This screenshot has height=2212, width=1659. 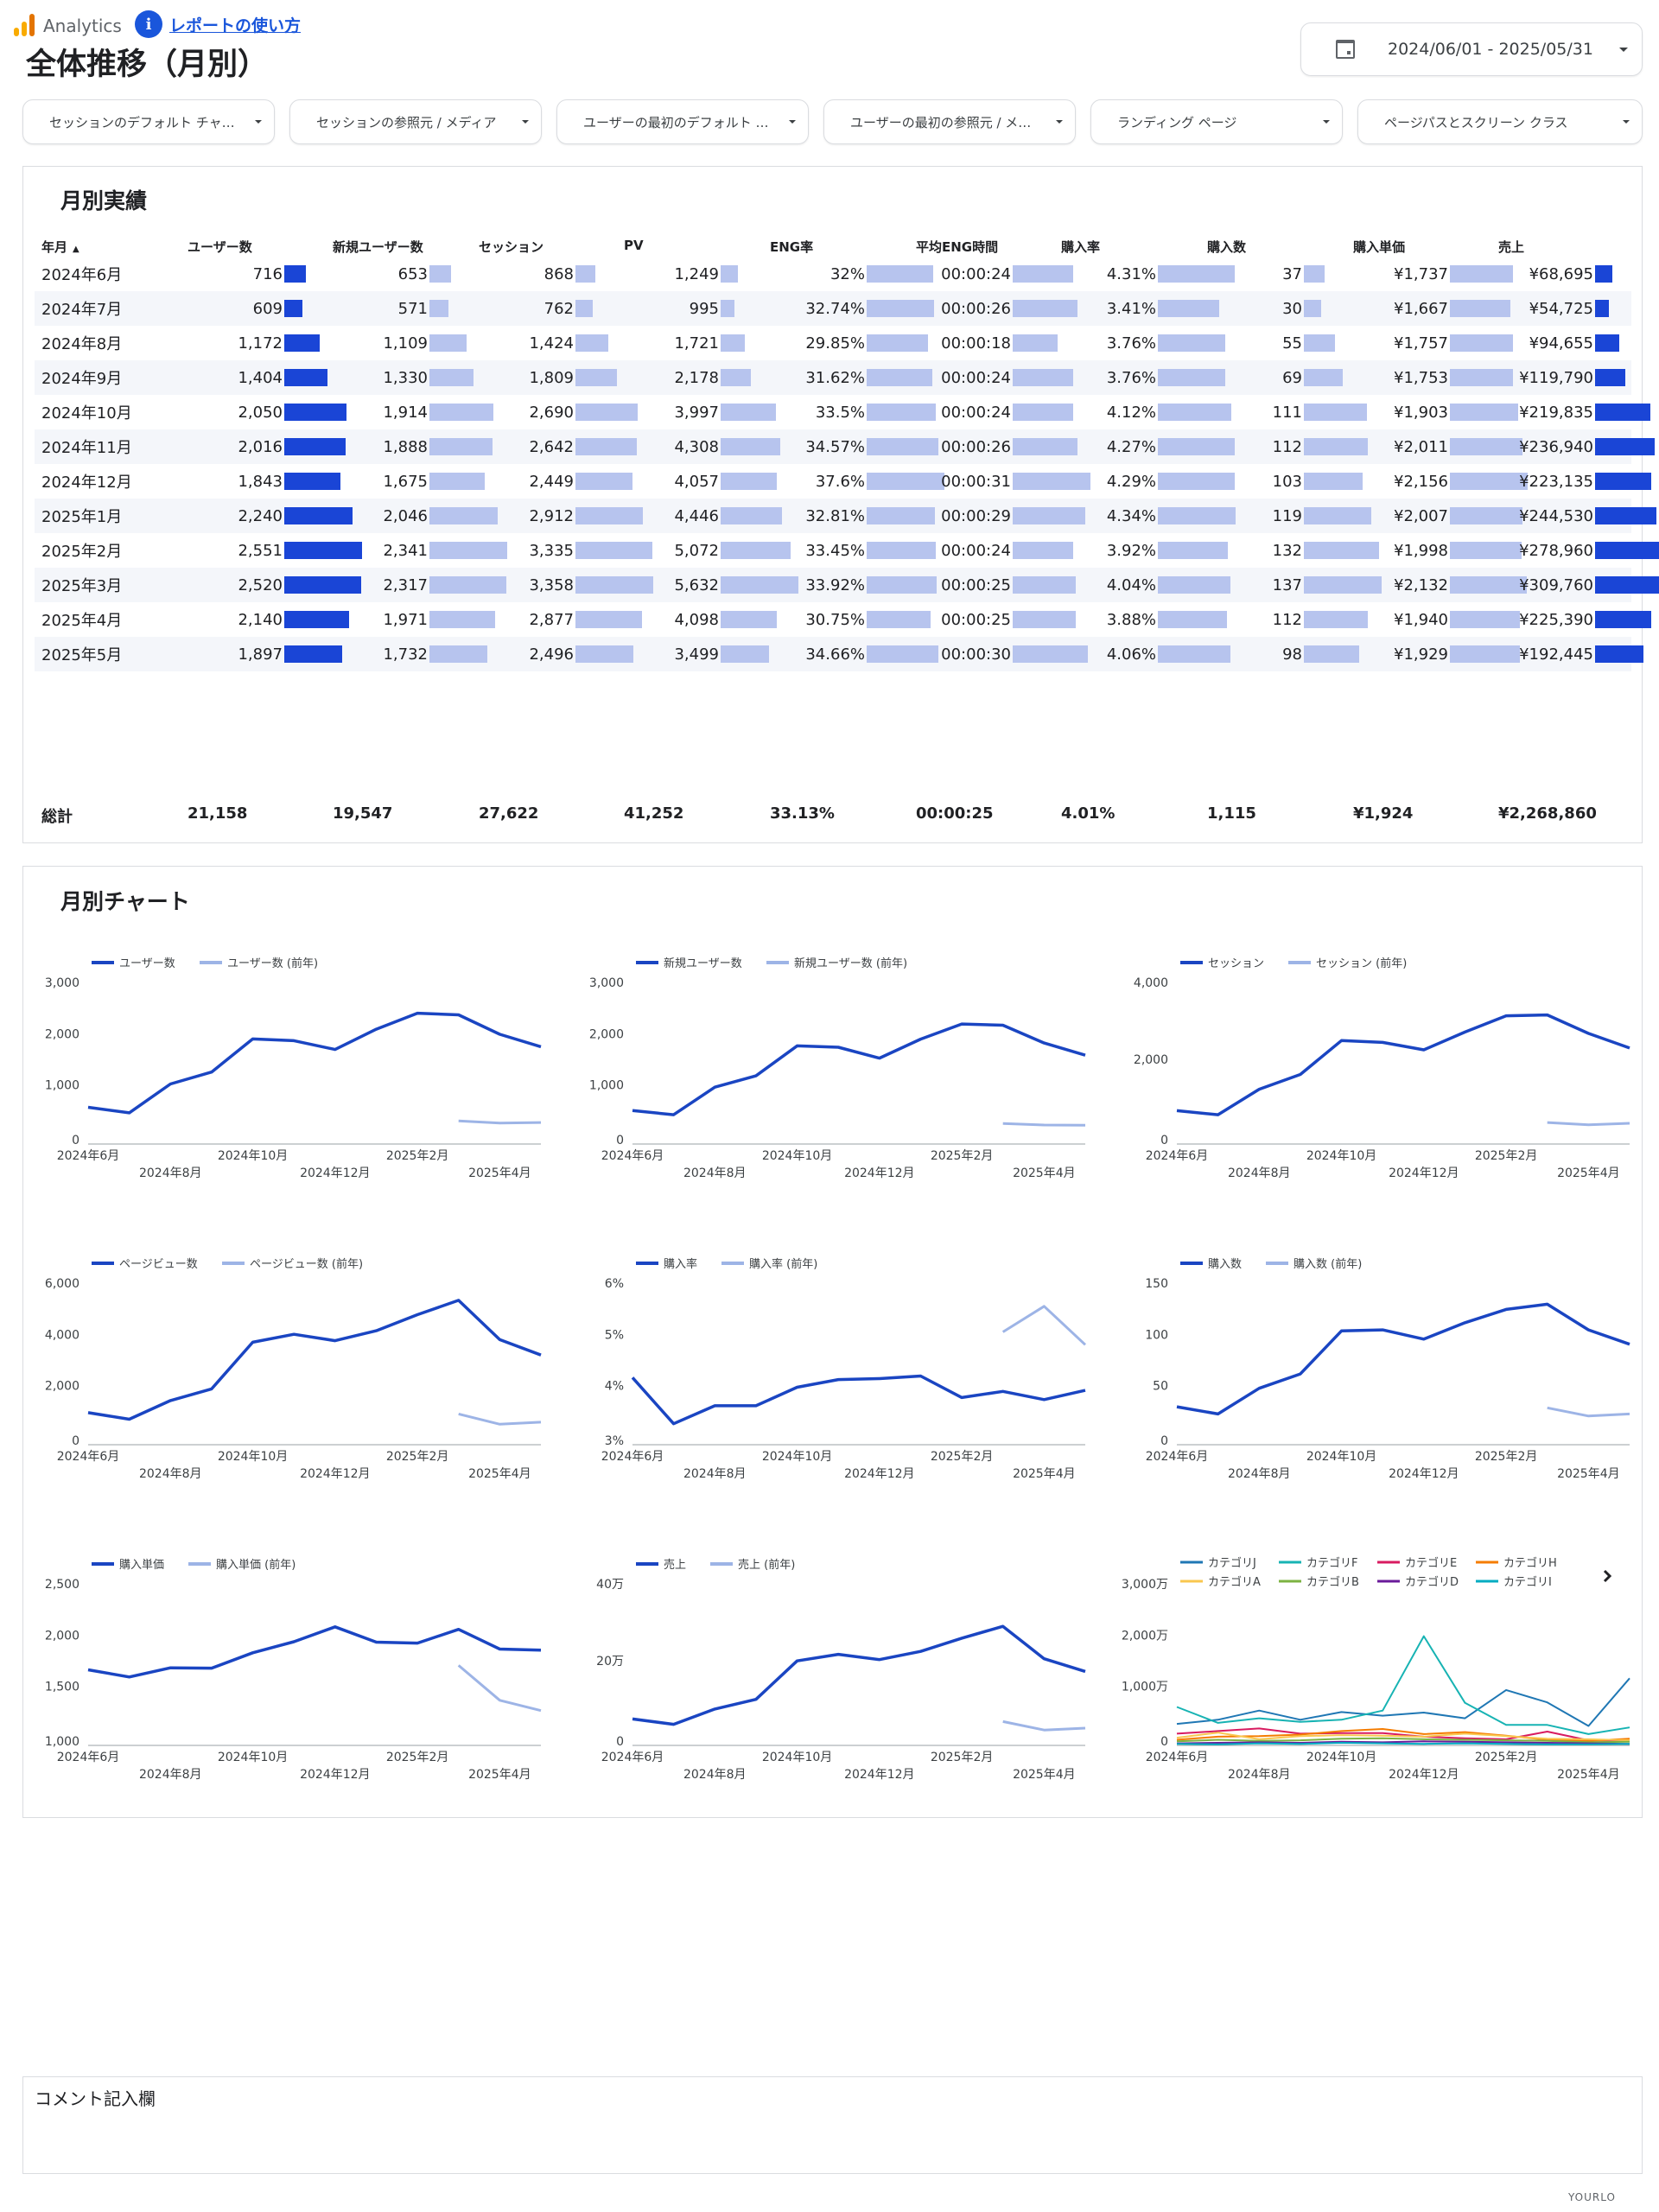 What do you see at coordinates (1471, 49) in the screenshot?
I see `date-range-picker: 2024/06/01 - 2025/05/31` at bounding box center [1471, 49].